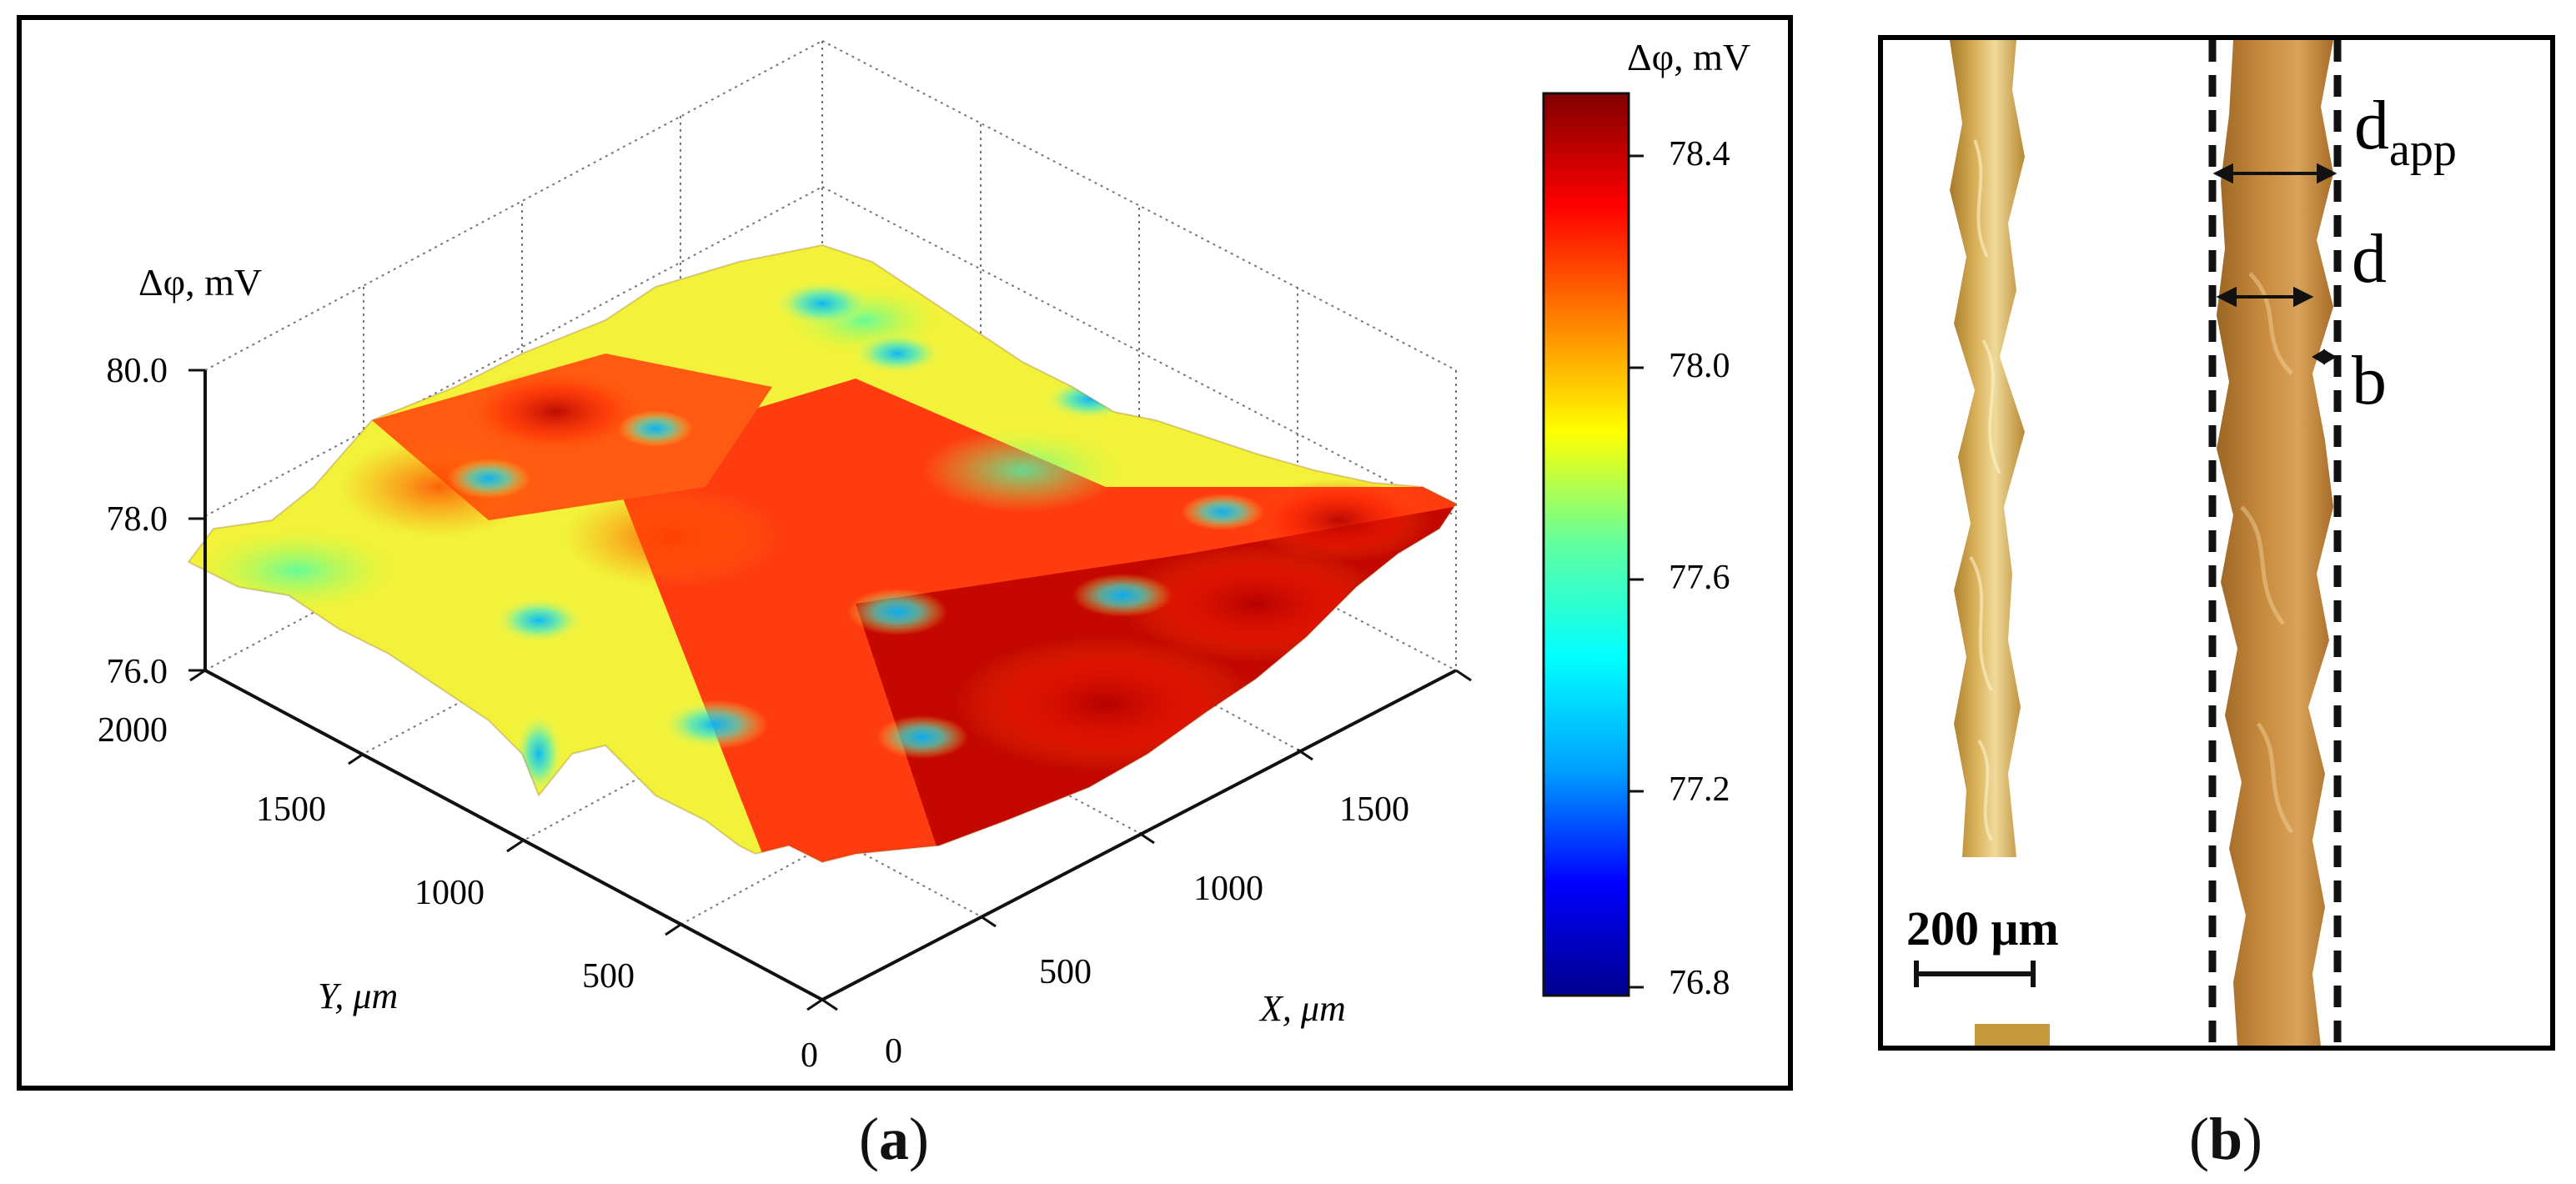 This screenshot has height=1184, width=2576. Describe the element at coordinates (2012, 1035) in the screenshot. I see `fiber-left-fragment` at that location.